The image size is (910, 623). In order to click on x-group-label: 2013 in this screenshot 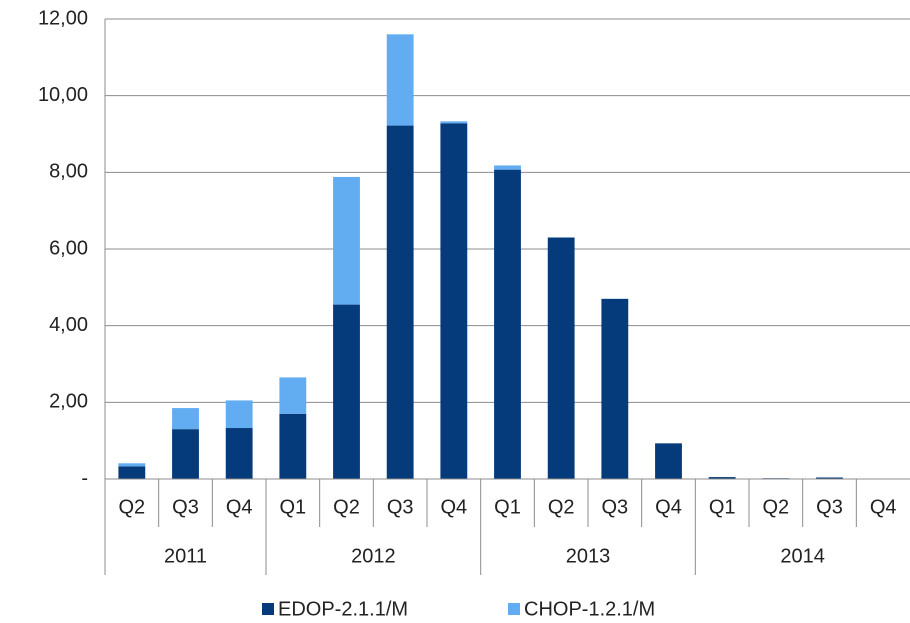, I will do `click(588, 556)`.